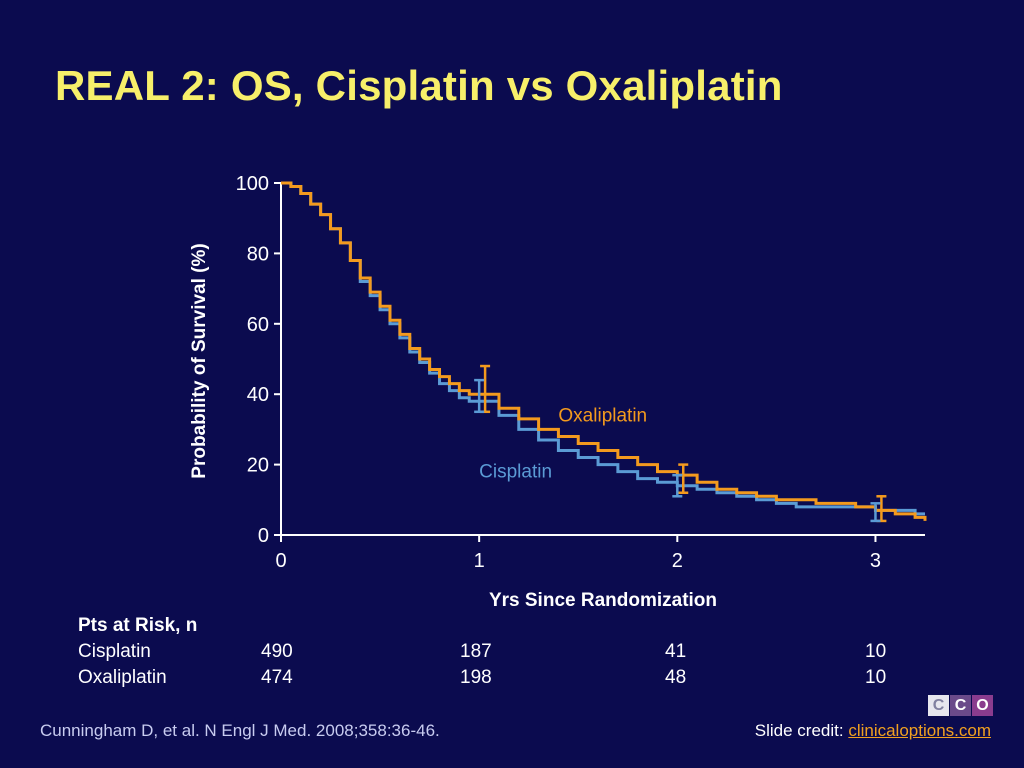 The height and width of the screenshot is (768, 1024). What do you see at coordinates (680, 443) in the screenshot?
I see `chart-error-bars` at bounding box center [680, 443].